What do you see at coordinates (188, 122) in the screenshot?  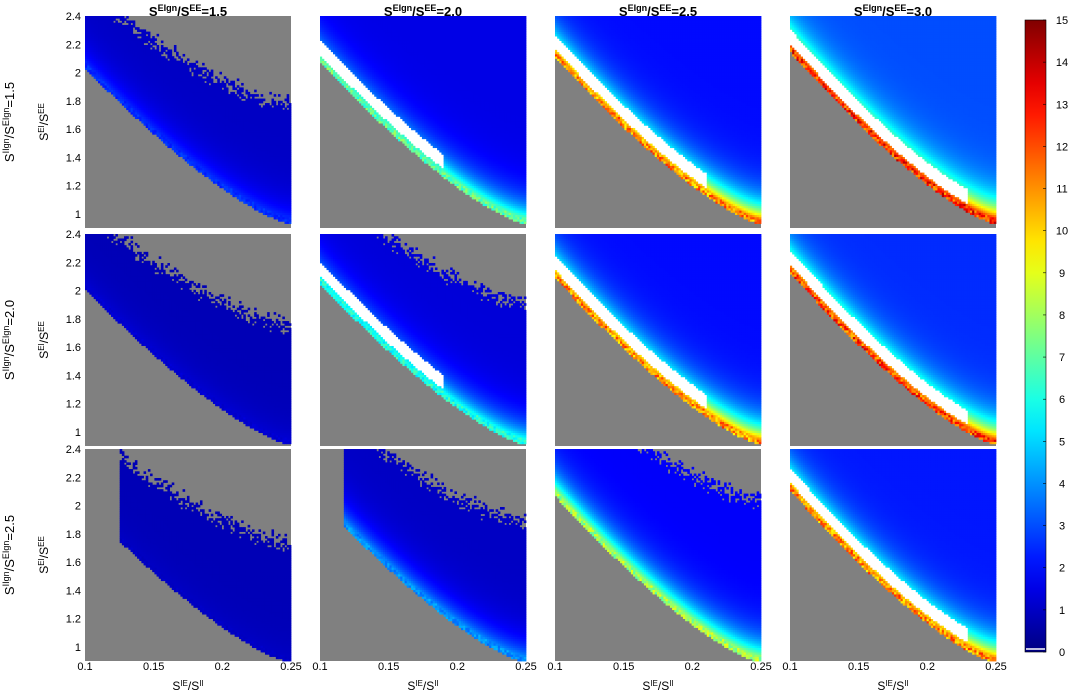 I see `panel-r1-c1` at bounding box center [188, 122].